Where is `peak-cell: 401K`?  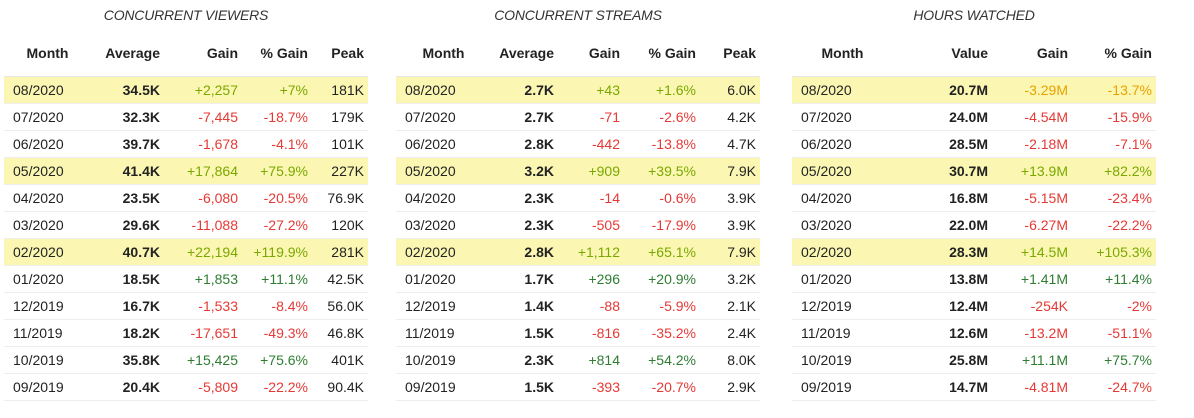
peak-cell: 401K is located at coordinates (340, 360).